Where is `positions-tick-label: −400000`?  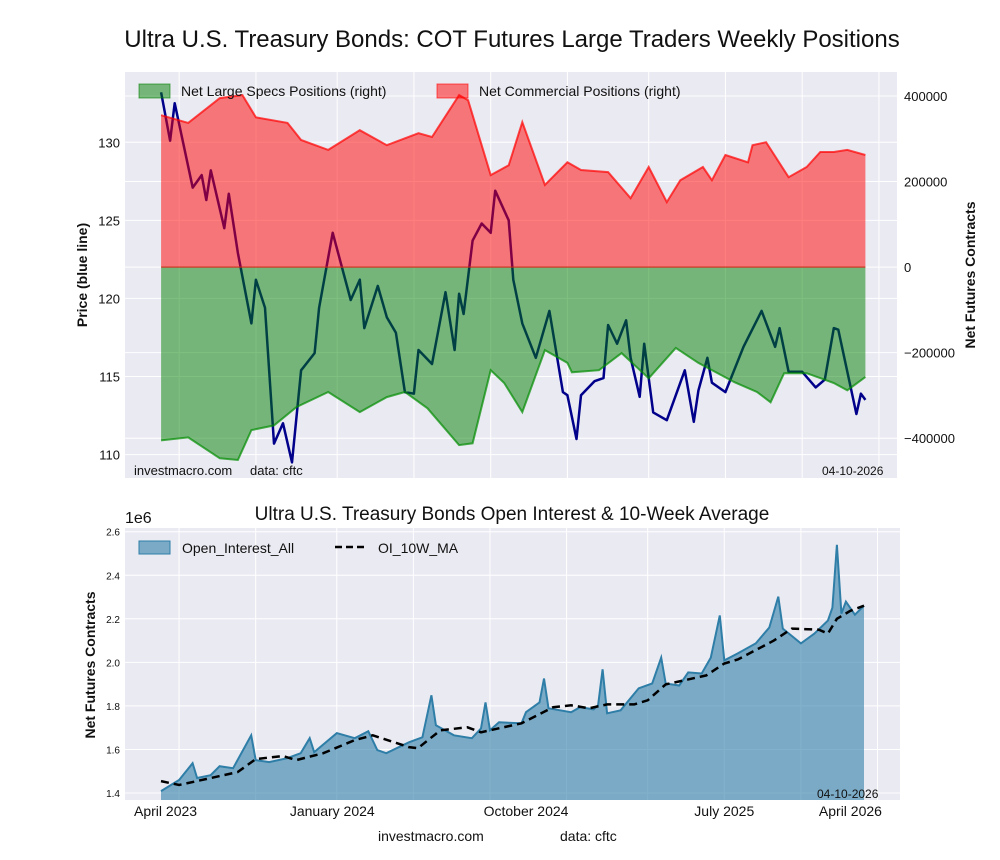
positions-tick-label: −400000 is located at coordinates (929, 438).